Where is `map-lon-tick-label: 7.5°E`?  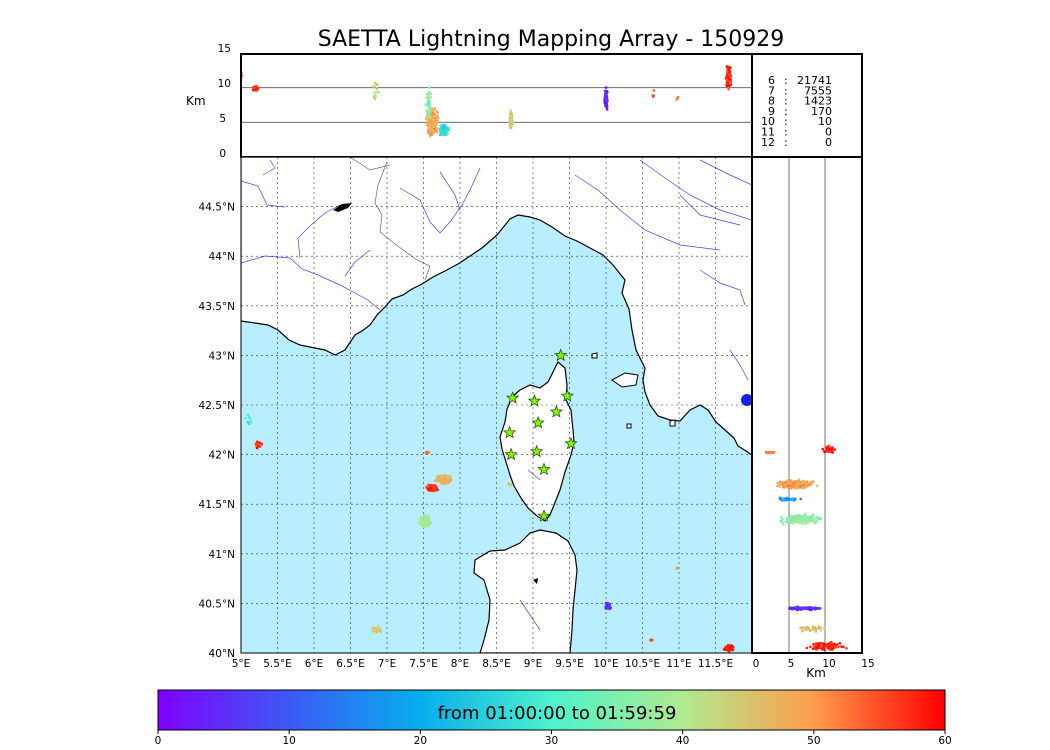 map-lon-tick-label: 7.5°E is located at coordinates (423, 664).